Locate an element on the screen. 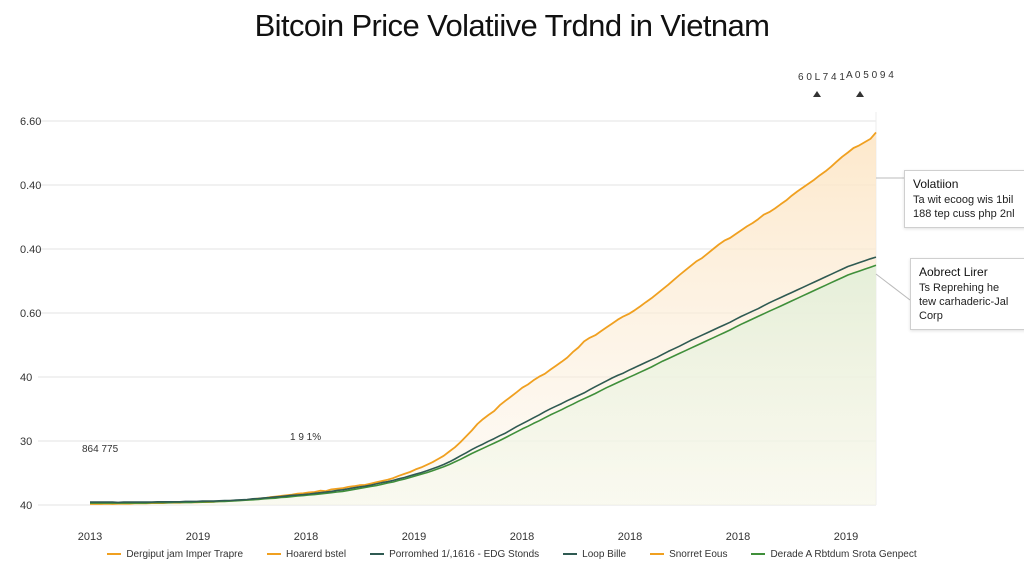 This screenshot has width=1024, height=576. legend-label: Porromhed 1/,1616 - EDG Stonds is located at coordinates (464, 554).